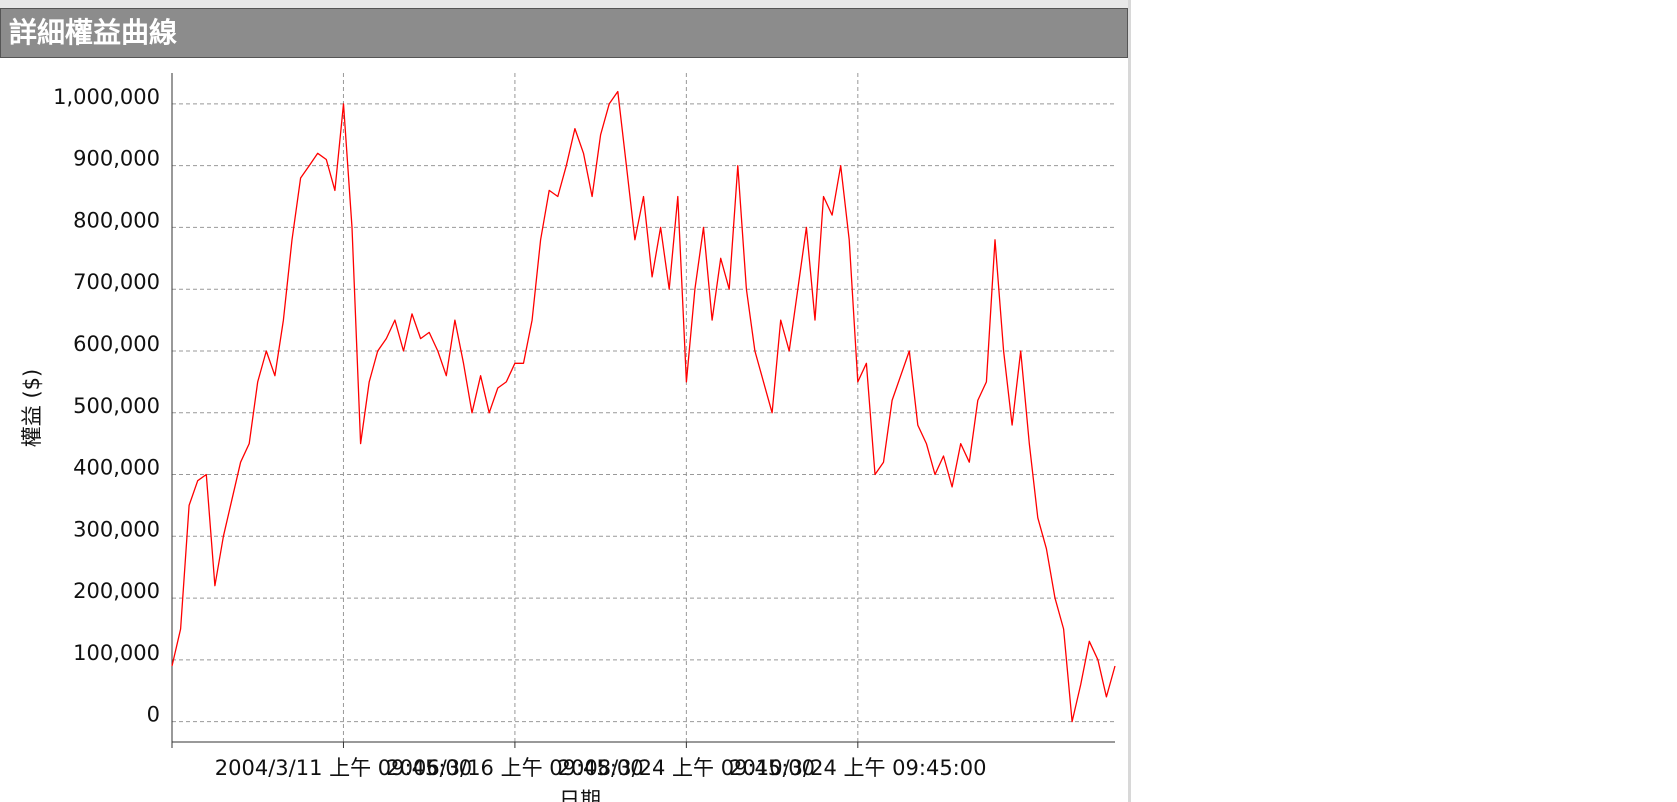  What do you see at coordinates (116, 220) in the screenshot?
I see `y-tick-label: 800,000` at bounding box center [116, 220].